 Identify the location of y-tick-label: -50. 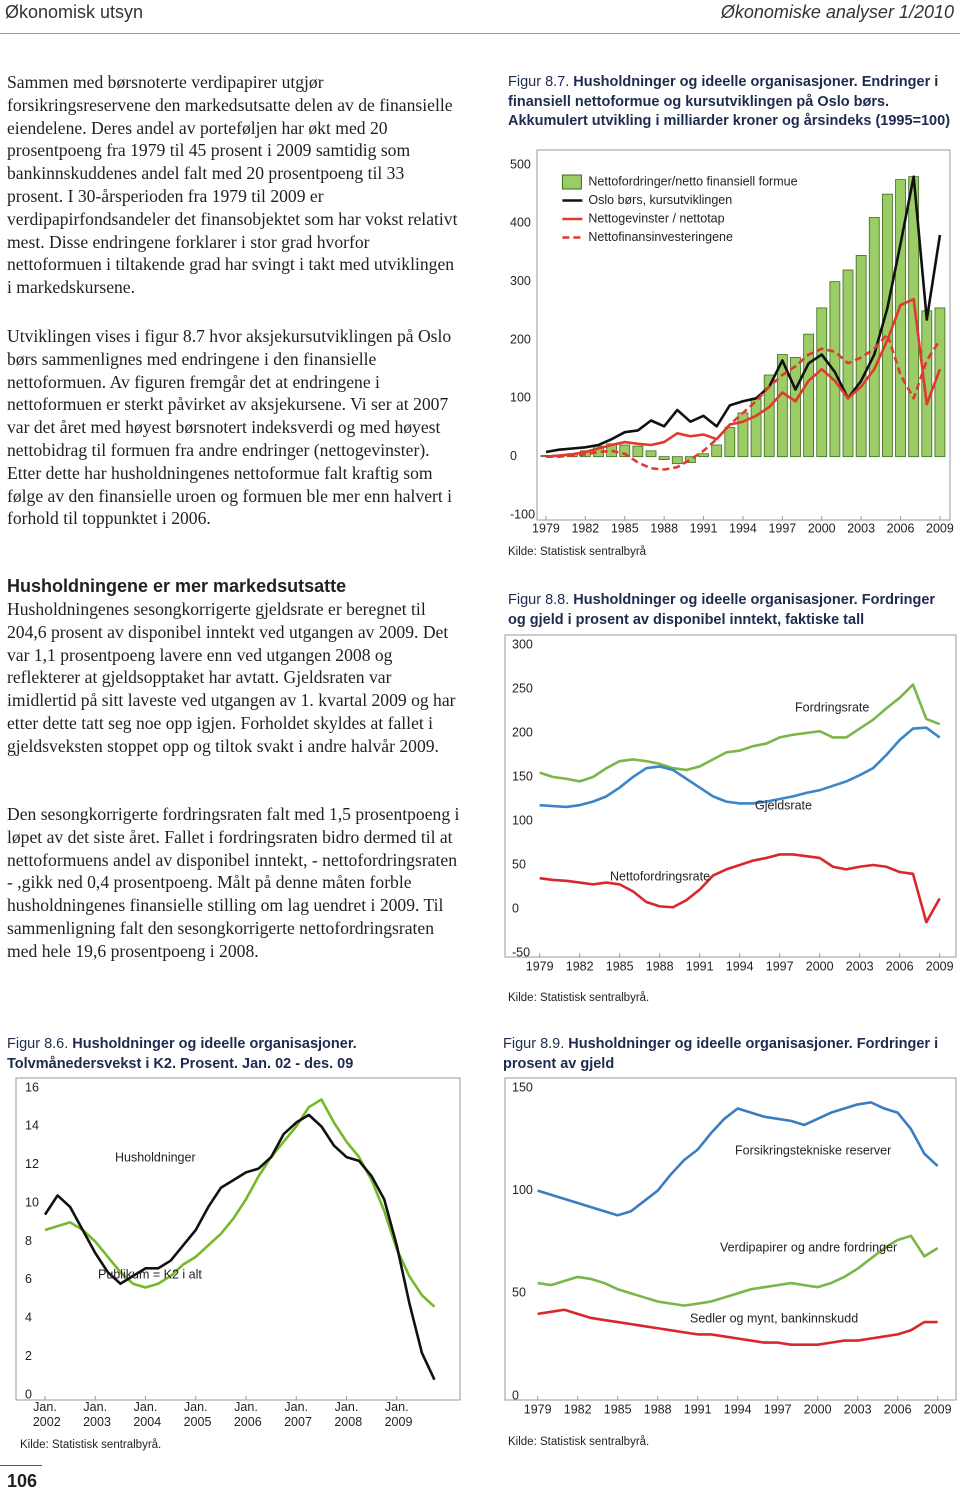
(521, 952).